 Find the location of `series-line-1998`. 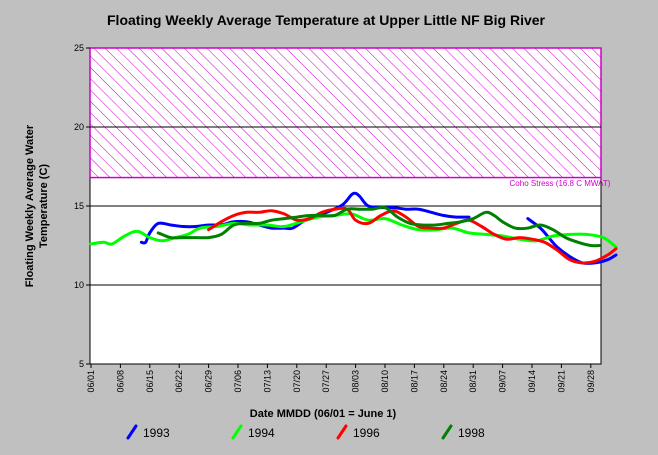

series-line-1998 is located at coordinates (378, 226).